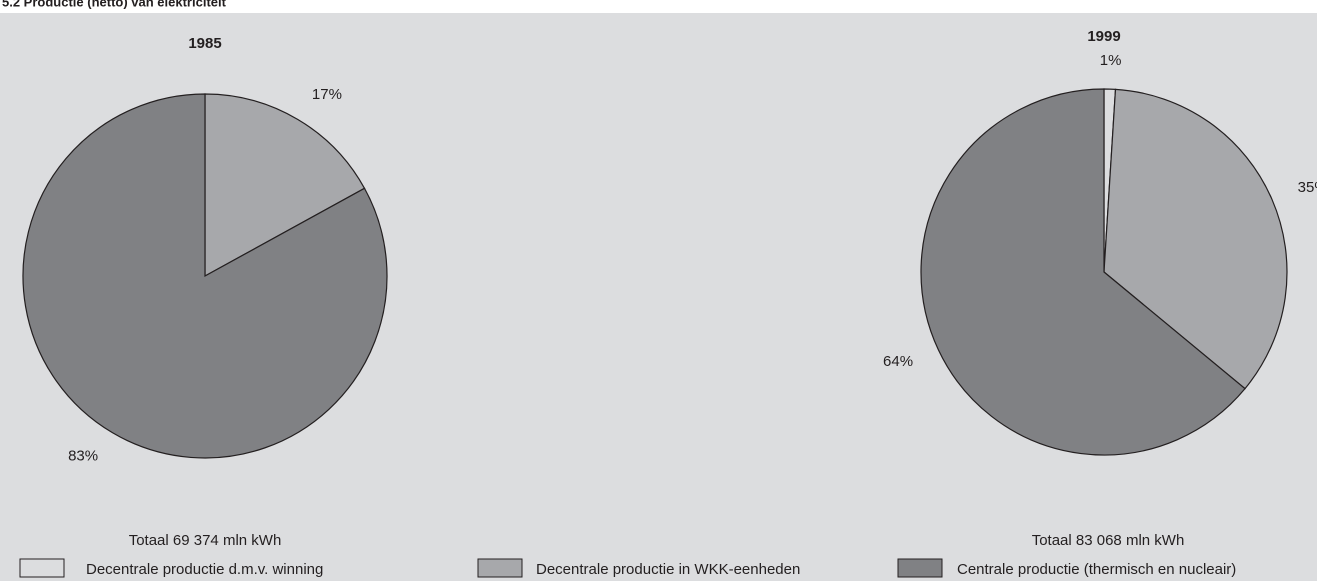 Image resolution: width=1317 pixels, height=581 pixels. I want to click on value-label: 17%, so click(327, 94).